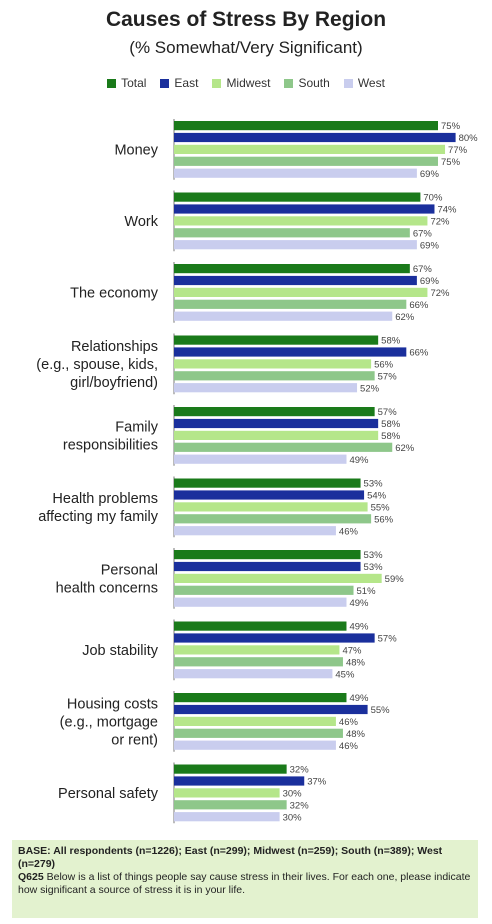 This screenshot has width=492, height=924. Describe the element at coordinates (98, 517) in the screenshot. I see `category-label-line: affecting my family` at that location.